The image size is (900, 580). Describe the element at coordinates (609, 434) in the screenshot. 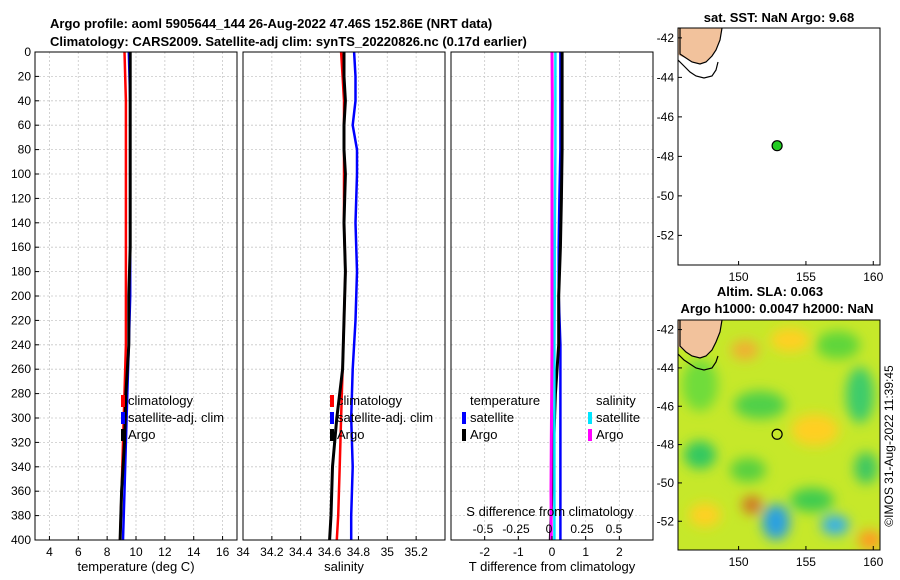

I see `legend-label-s-argo: Argo` at that location.